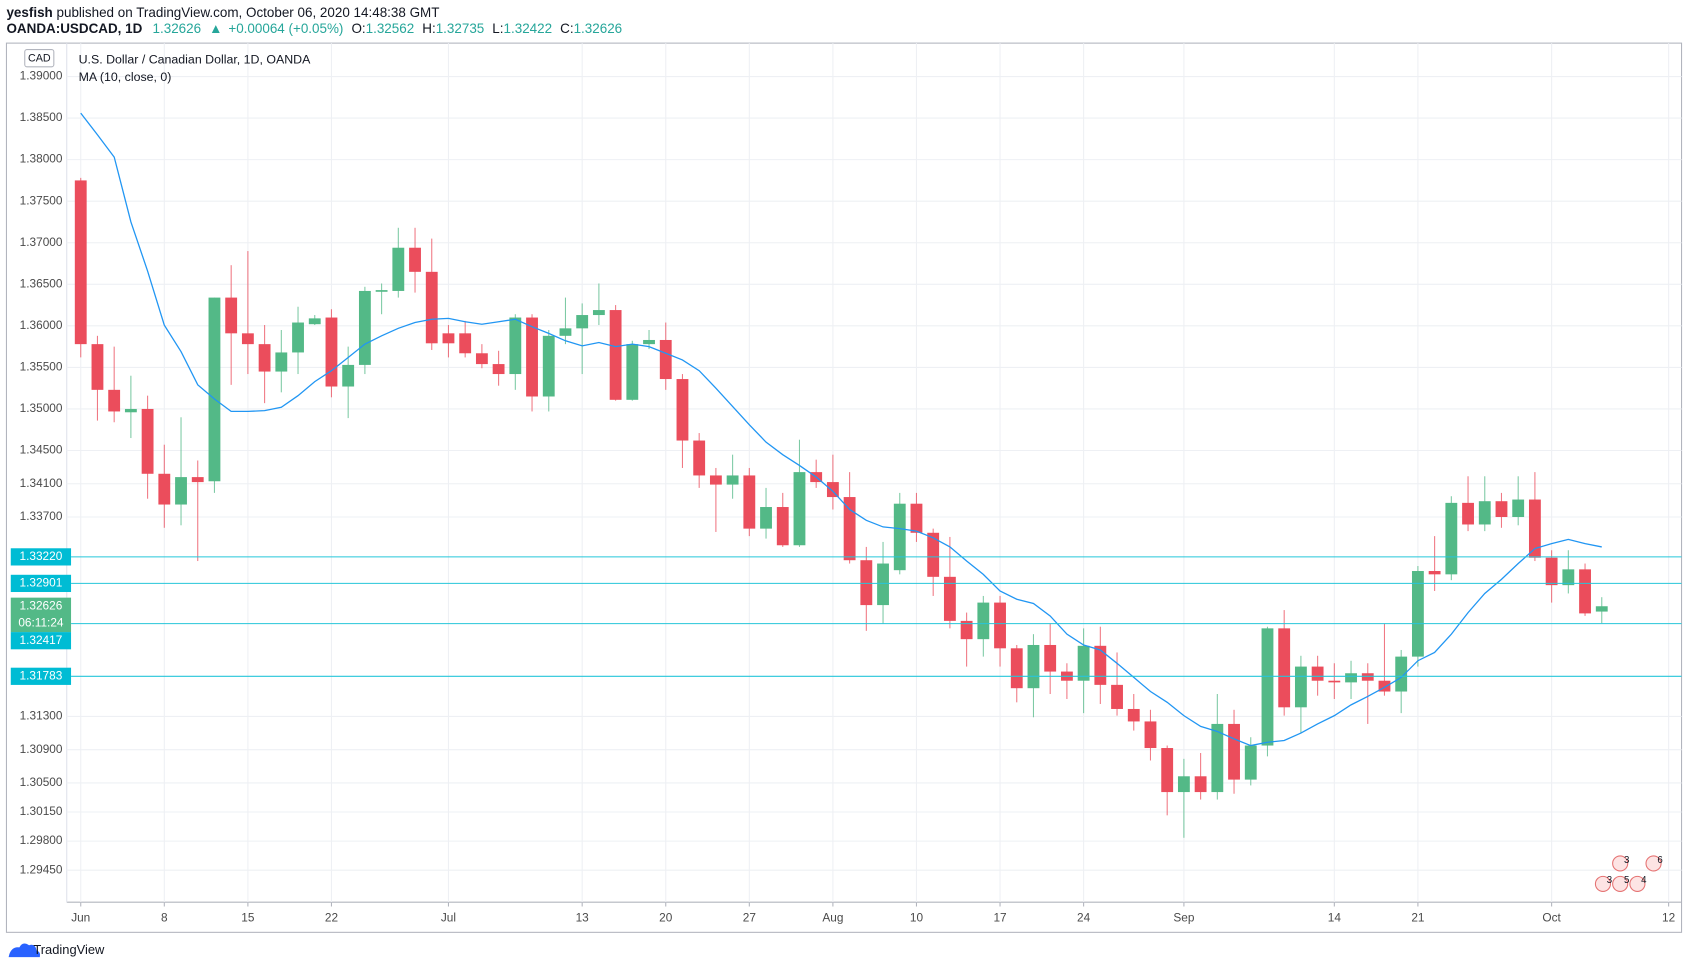 The image size is (1688, 969). What do you see at coordinates (41, 623) in the screenshot?
I see `countdown: 06:11:24` at bounding box center [41, 623].